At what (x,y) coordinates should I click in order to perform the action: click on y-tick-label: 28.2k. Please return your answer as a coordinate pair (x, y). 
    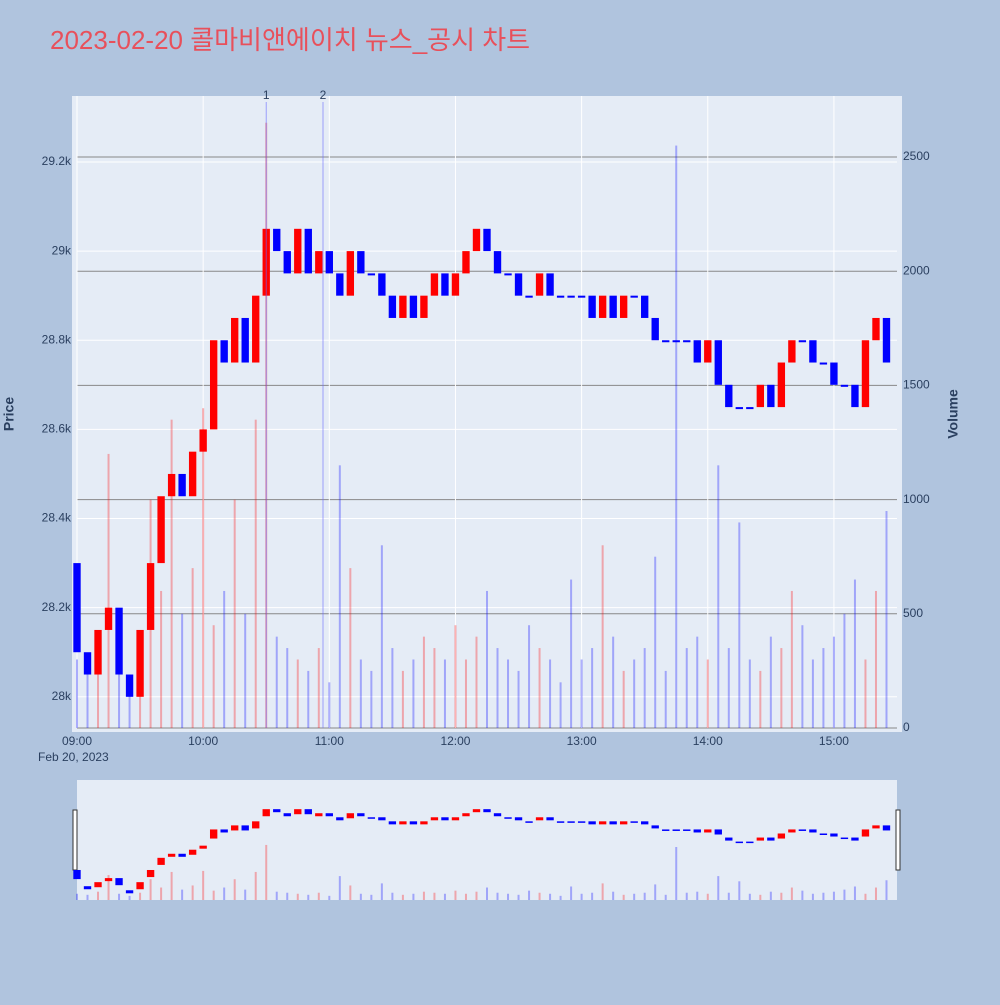
    Looking at the image, I should click on (57, 607).